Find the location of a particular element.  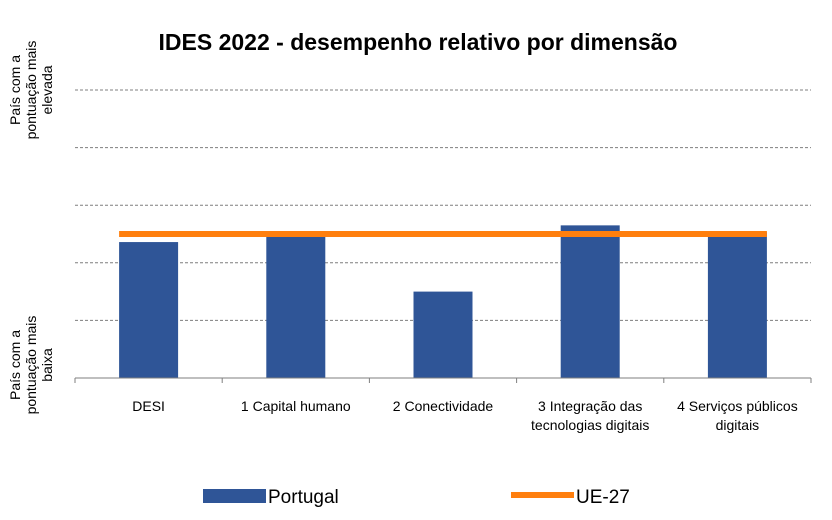

x-tick-label: 1 Capital humano is located at coordinates (296, 406).